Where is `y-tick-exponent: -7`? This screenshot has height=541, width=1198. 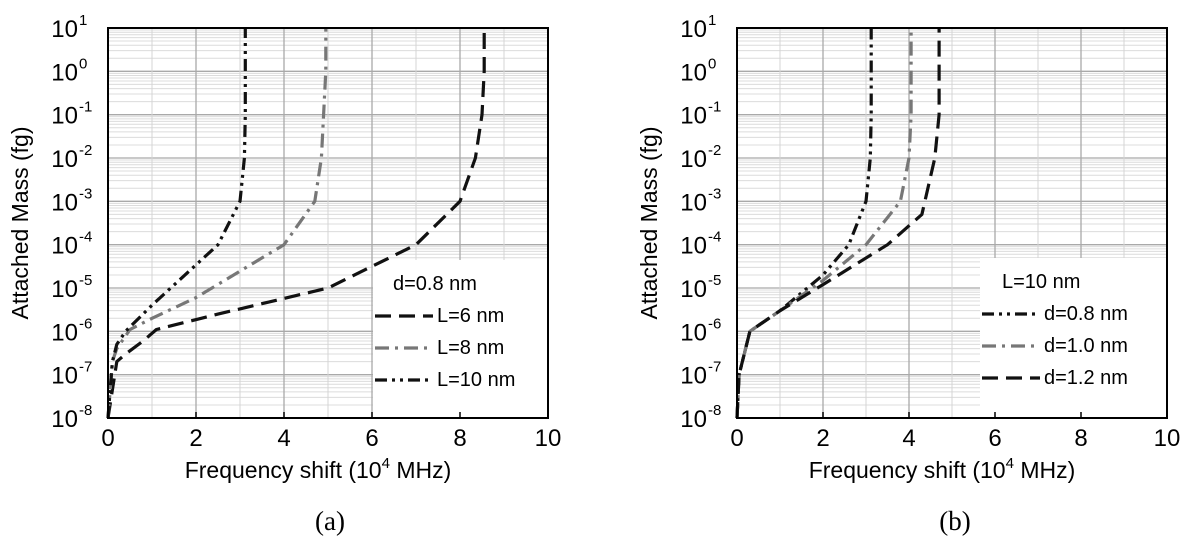
y-tick-exponent: -7 is located at coordinates (714, 367).